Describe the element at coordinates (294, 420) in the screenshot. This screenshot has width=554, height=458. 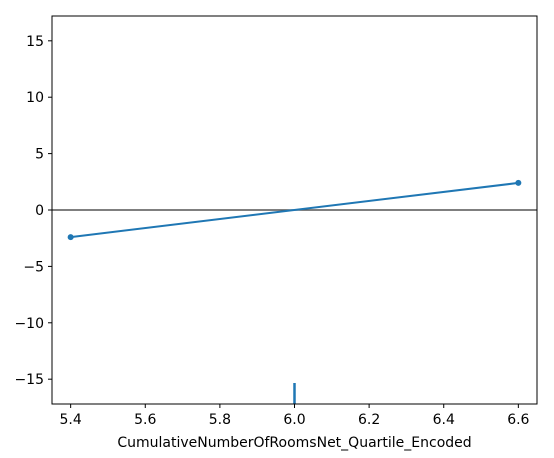
I see `x-tick-label: 6.0` at that location.